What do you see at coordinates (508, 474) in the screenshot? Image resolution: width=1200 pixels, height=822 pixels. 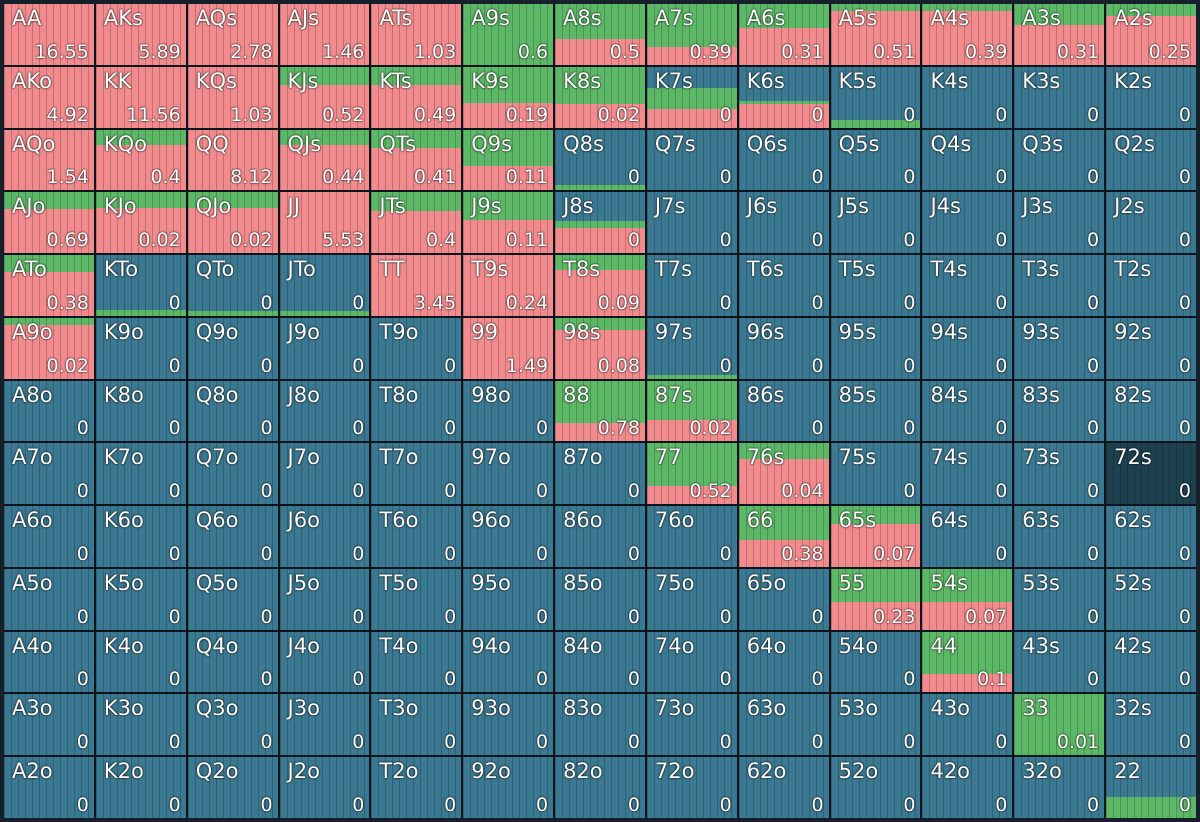 I see `hand-cell-97o: 97o 0` at bounding box center [508, 474].